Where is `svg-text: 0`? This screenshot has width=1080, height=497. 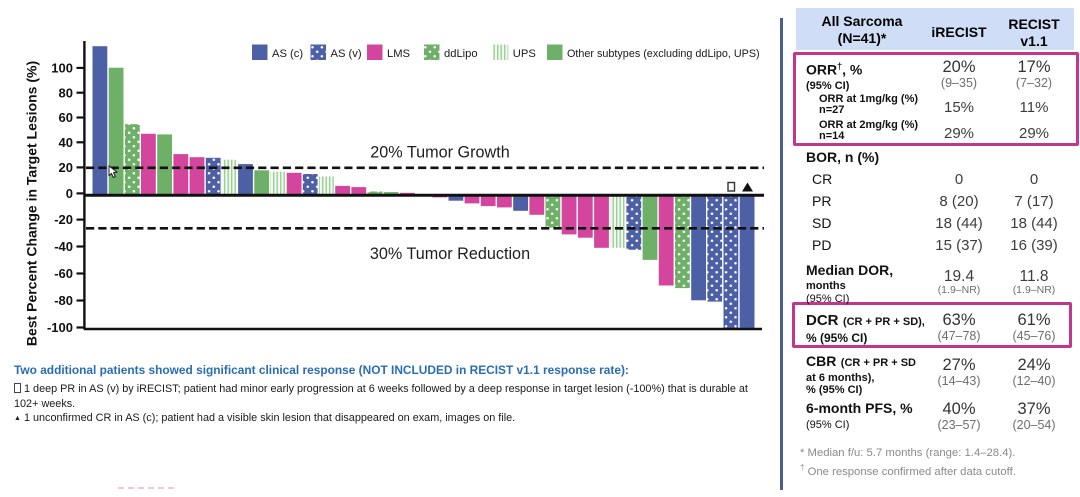 svg-text: 0 is located at coordinates (69, 193).